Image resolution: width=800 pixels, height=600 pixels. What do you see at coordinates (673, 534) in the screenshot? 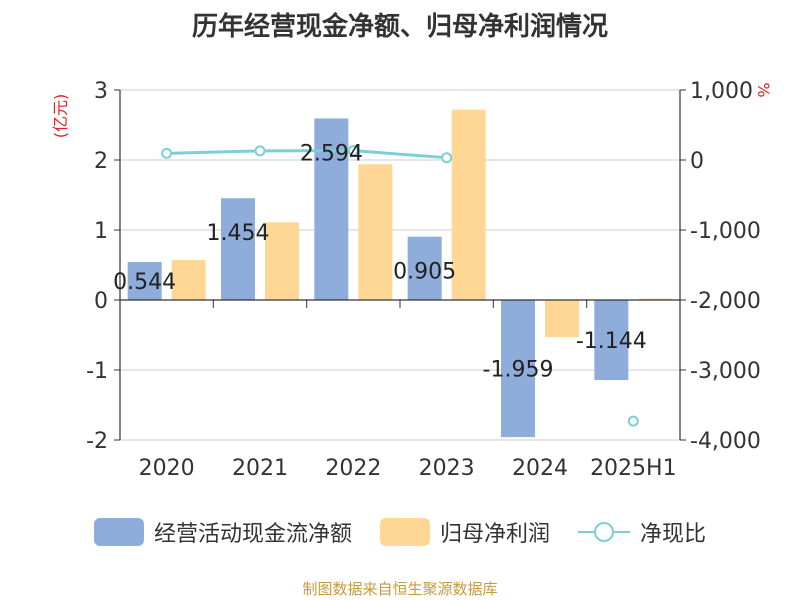
I see `legend-label-cash-ratio: 净现比` at bounding box center [673, 534].